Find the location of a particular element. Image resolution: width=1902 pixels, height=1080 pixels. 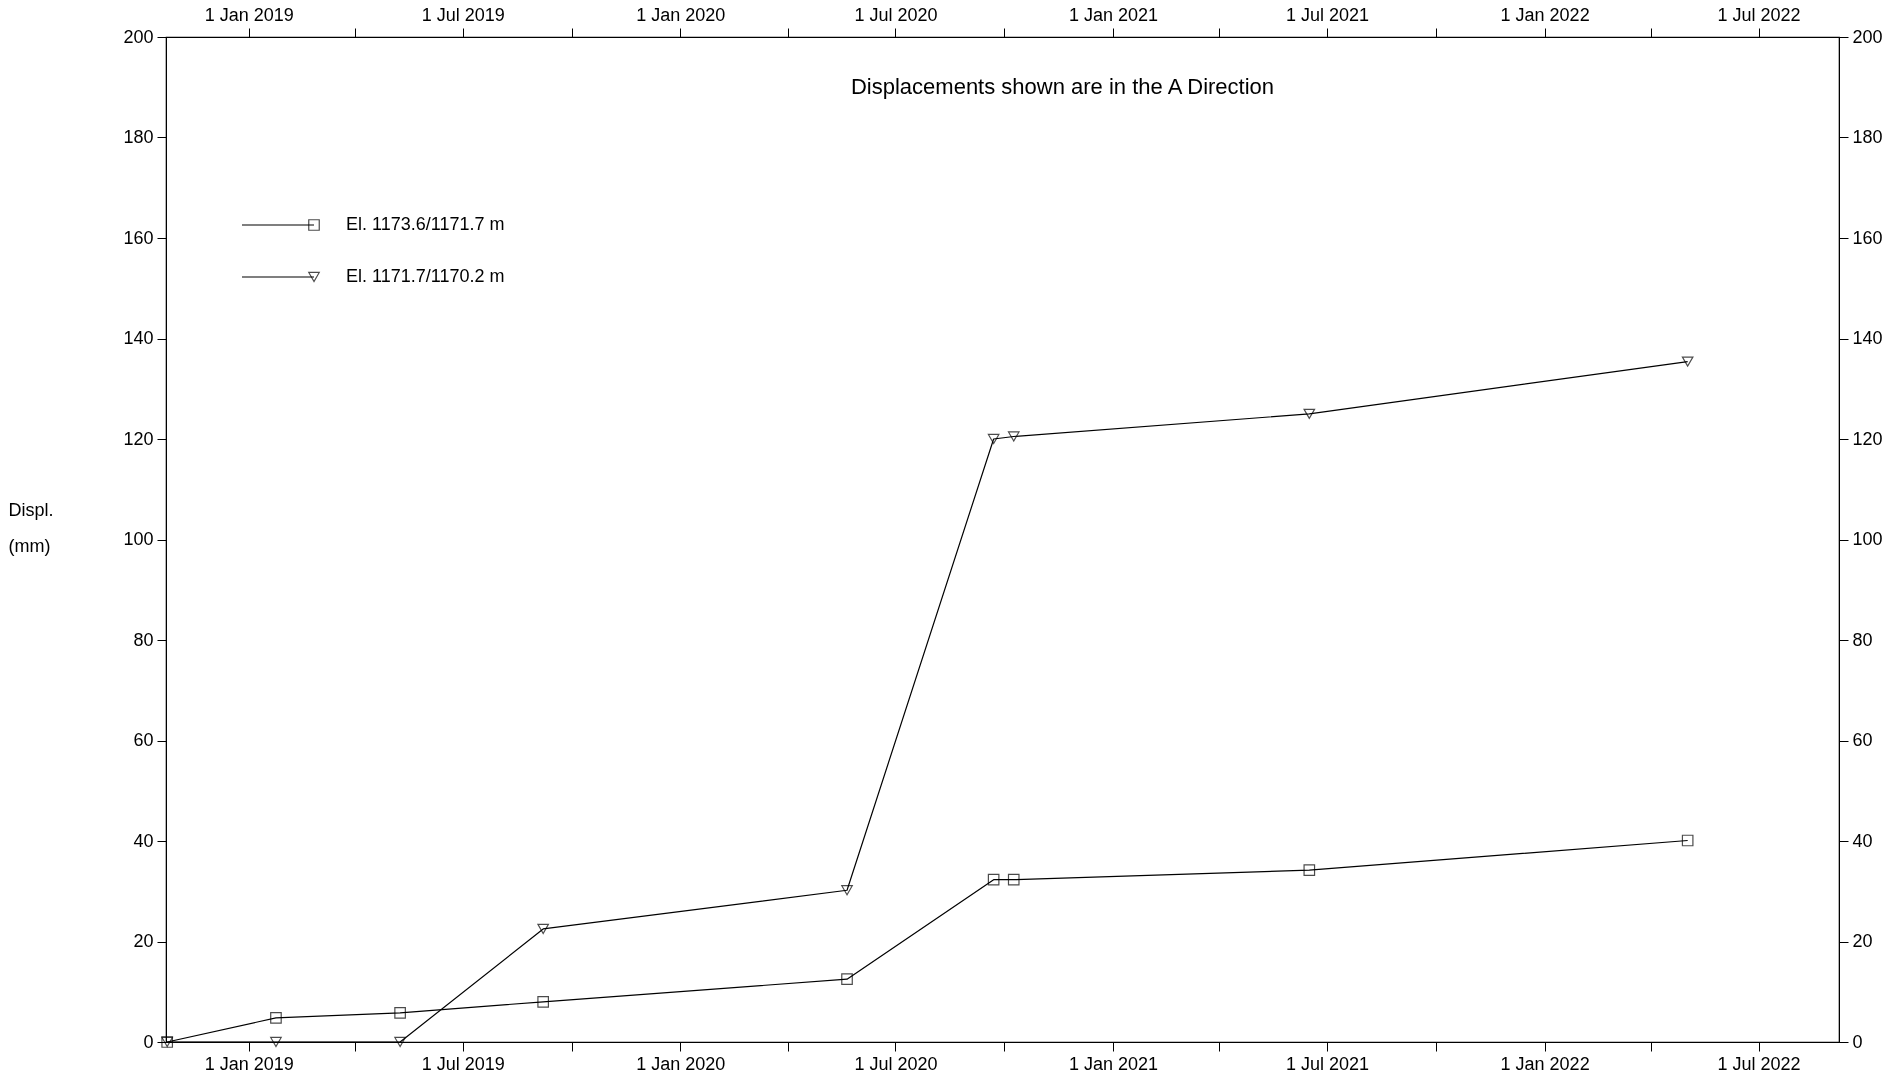

y2-tick-label: 80 is located at coordinates (1862, 639).